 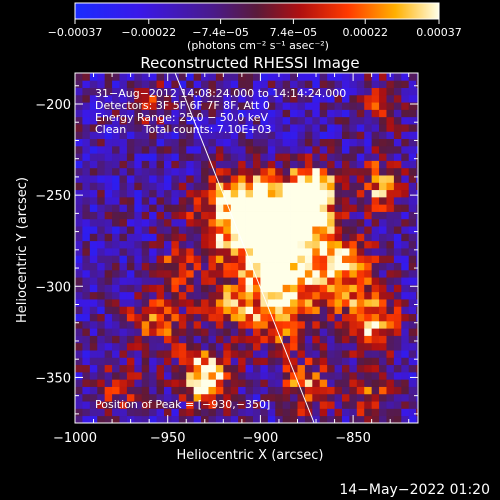 What do you see at coordinates (53, 196) in the screenshot?
I see `y-tick-label: −250` at bounding box center [53, 196].